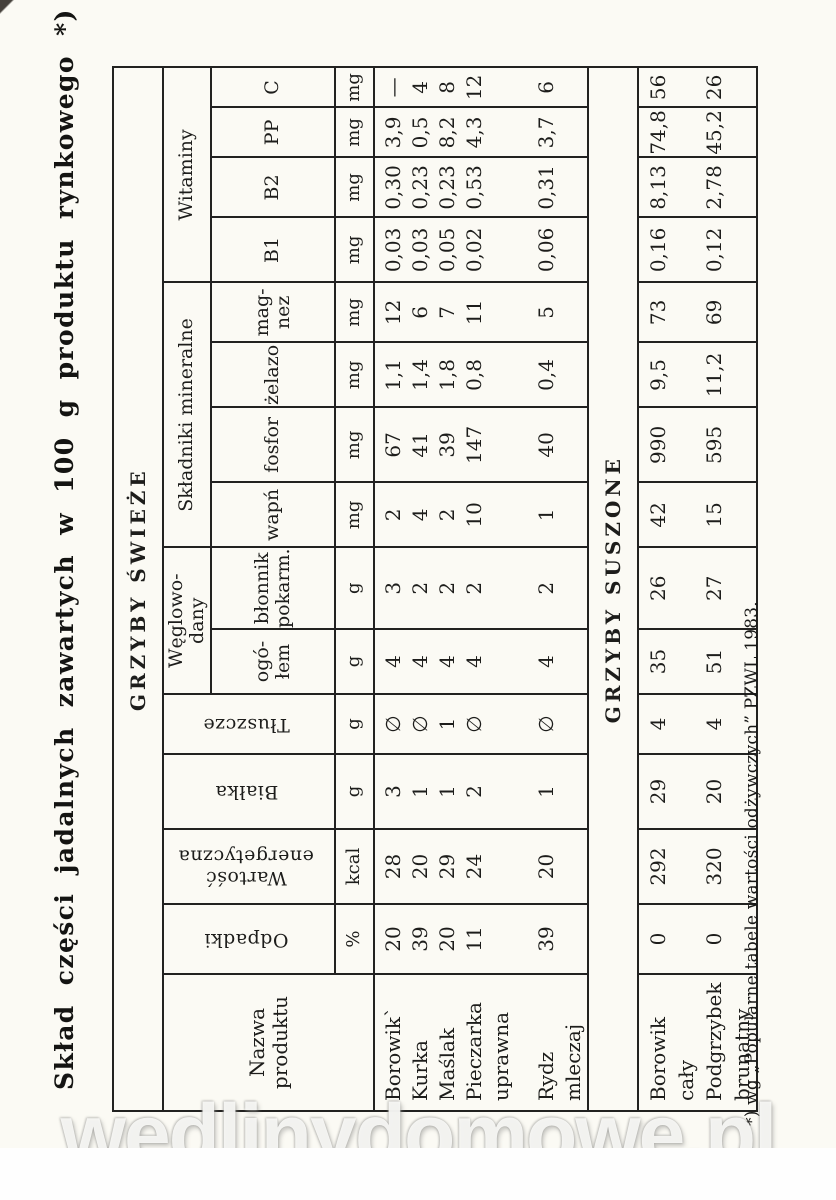  Describe the element at coordinates (546, 1076) in the screenshot. I see `product-name-line: Rydz` at that location.